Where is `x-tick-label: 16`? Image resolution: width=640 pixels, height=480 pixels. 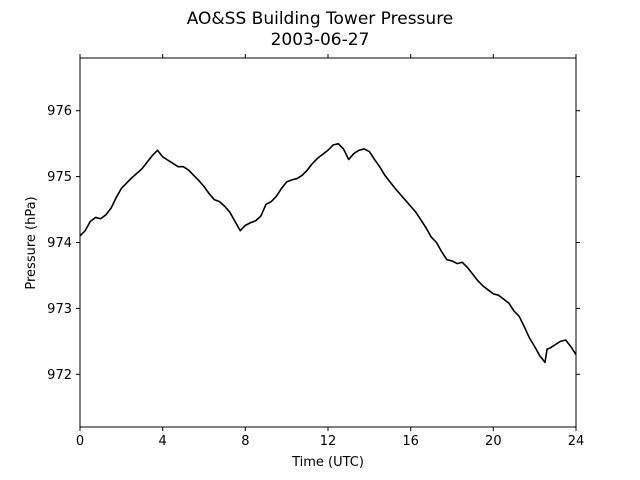
x-tick-label: 16 is located at coordinates (410, 441).